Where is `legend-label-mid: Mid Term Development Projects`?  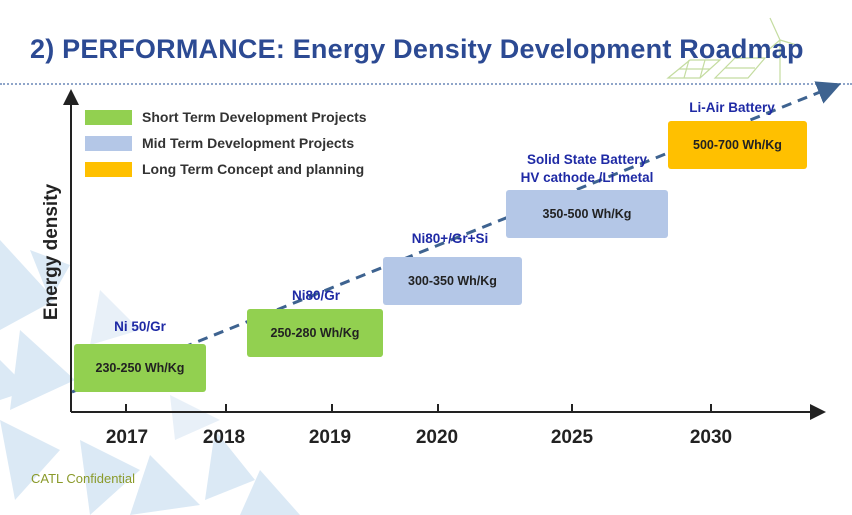 legend-label-mid: Mid Term Development Projects is located at coordinates (248, 143).